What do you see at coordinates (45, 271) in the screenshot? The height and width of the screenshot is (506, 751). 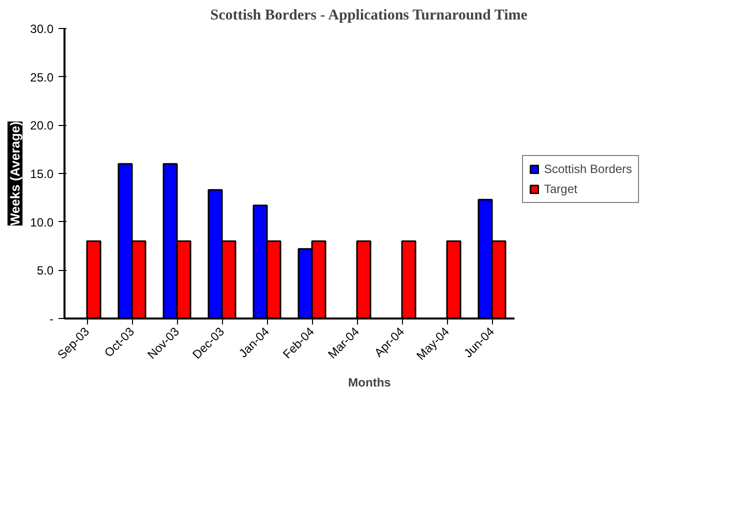 I see `y-tick-label: 5.0` at bounding box center [45, 271].